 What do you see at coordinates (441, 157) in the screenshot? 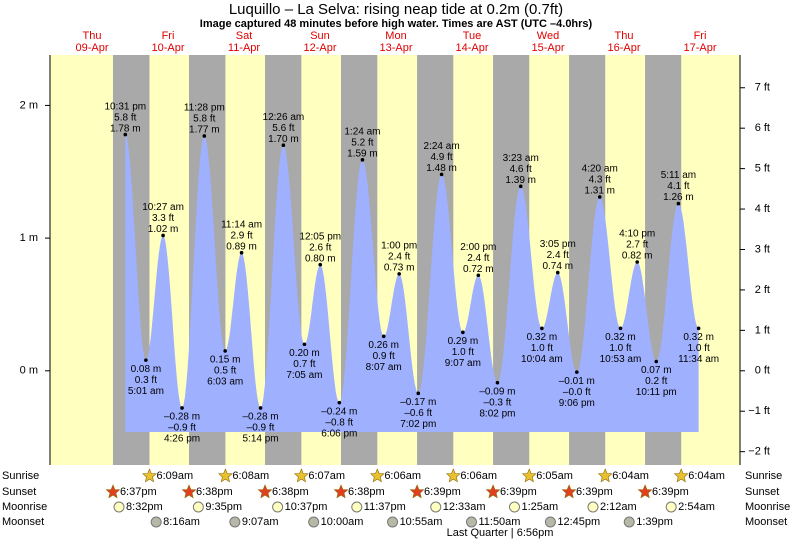
I see `tide-label: 4.9 ft` at bounding box center [441, 157].